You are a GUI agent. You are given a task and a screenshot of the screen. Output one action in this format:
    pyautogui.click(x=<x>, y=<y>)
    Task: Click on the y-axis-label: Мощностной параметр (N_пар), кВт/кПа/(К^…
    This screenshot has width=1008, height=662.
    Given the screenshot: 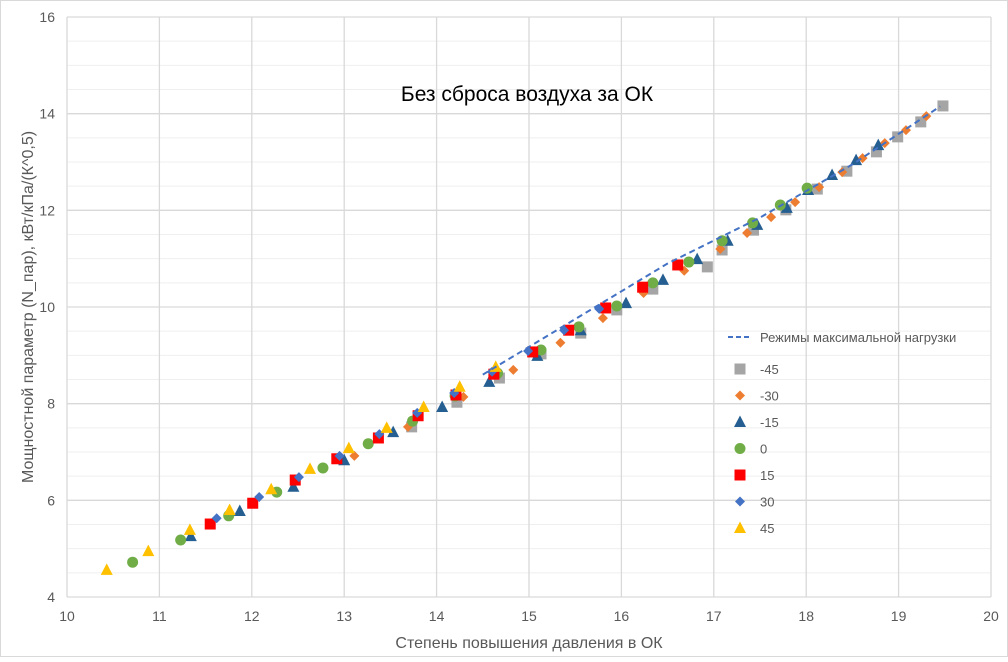 What is the action you would take?
    pyautogui.click(x=28, y=307)
    